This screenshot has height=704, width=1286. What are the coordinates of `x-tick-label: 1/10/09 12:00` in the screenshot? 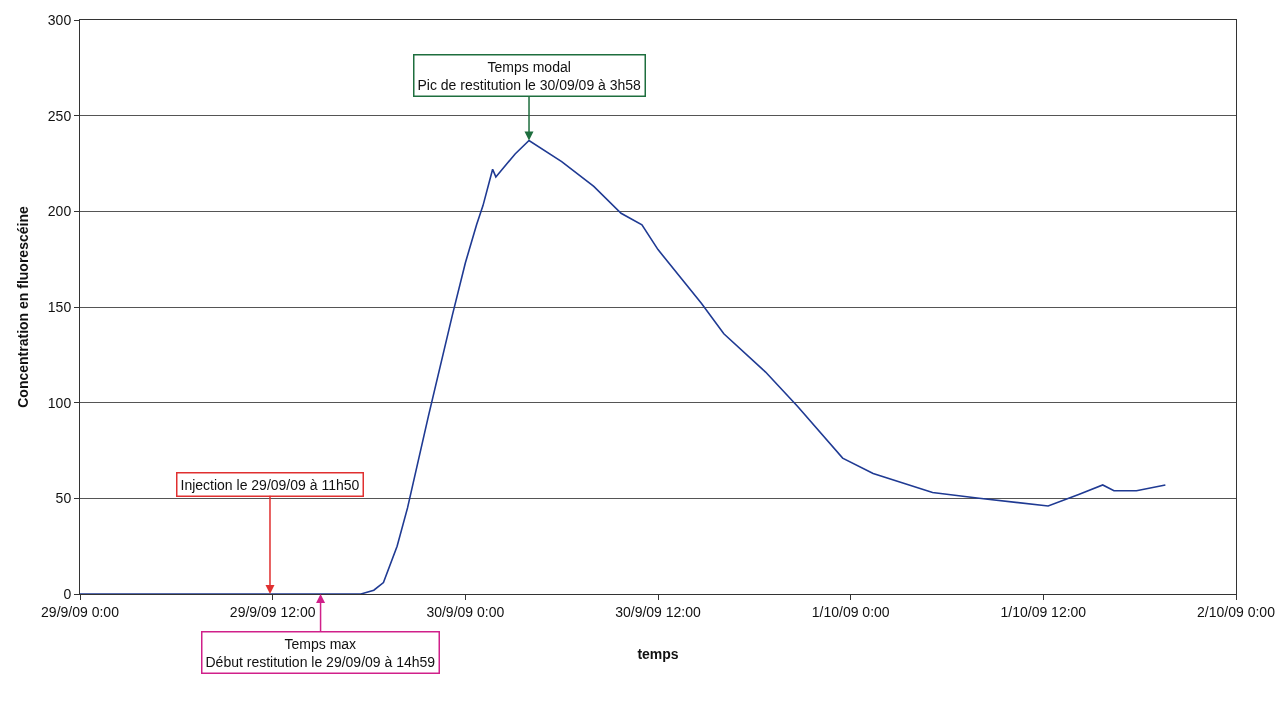 It's located at (1043, 611).